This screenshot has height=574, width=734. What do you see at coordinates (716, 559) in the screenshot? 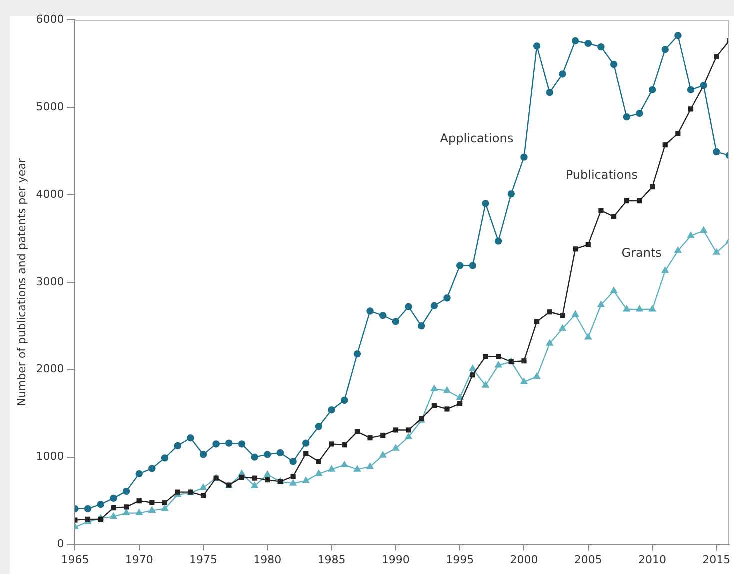
I see `x-tick-label: 2015` at bounding box center [716, 559].